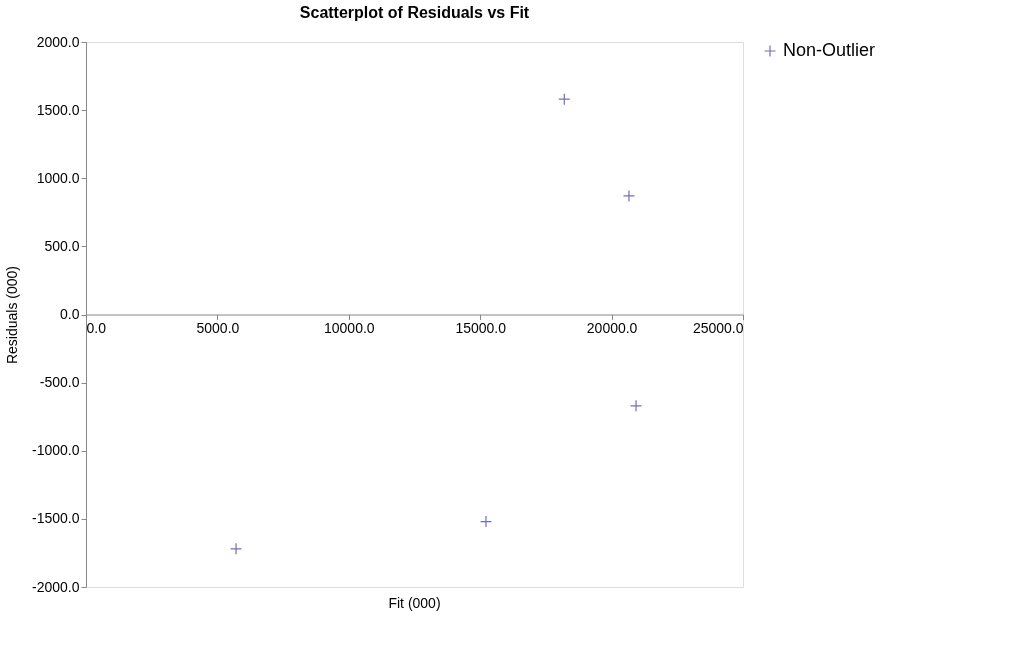  What do you see at coordinates (12, 315) in the screenshot?
I see `y-axis-title: Residuals (000)` at bounding box center [12, 315].